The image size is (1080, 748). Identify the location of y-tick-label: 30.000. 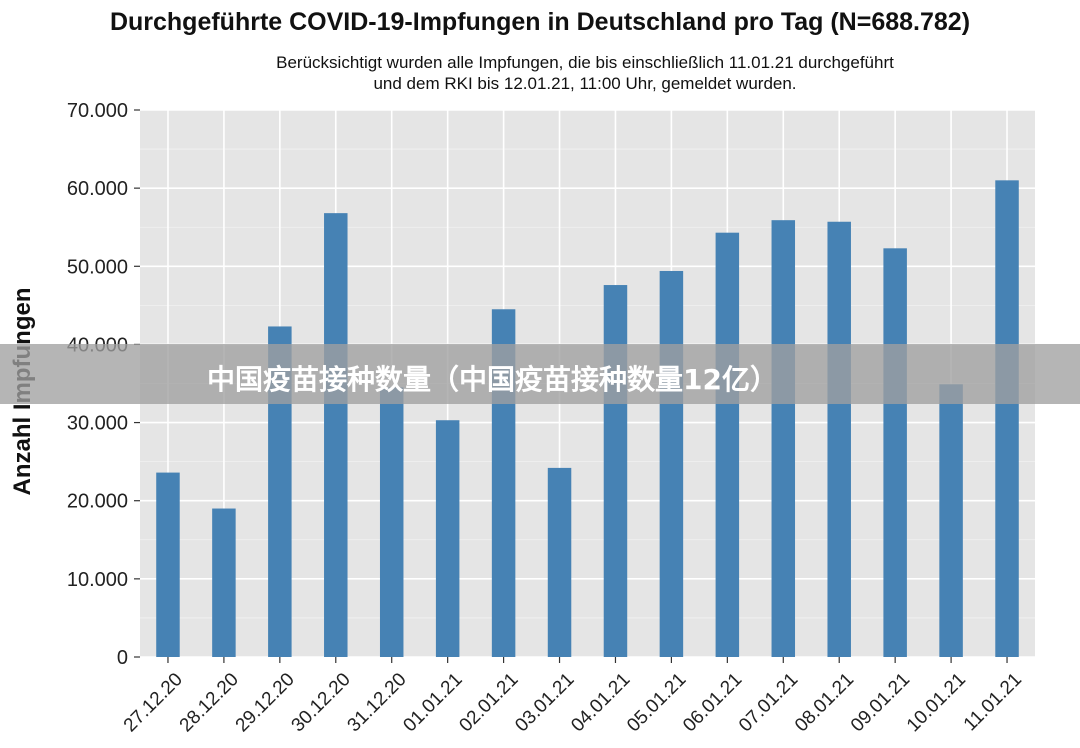
(97, 424).